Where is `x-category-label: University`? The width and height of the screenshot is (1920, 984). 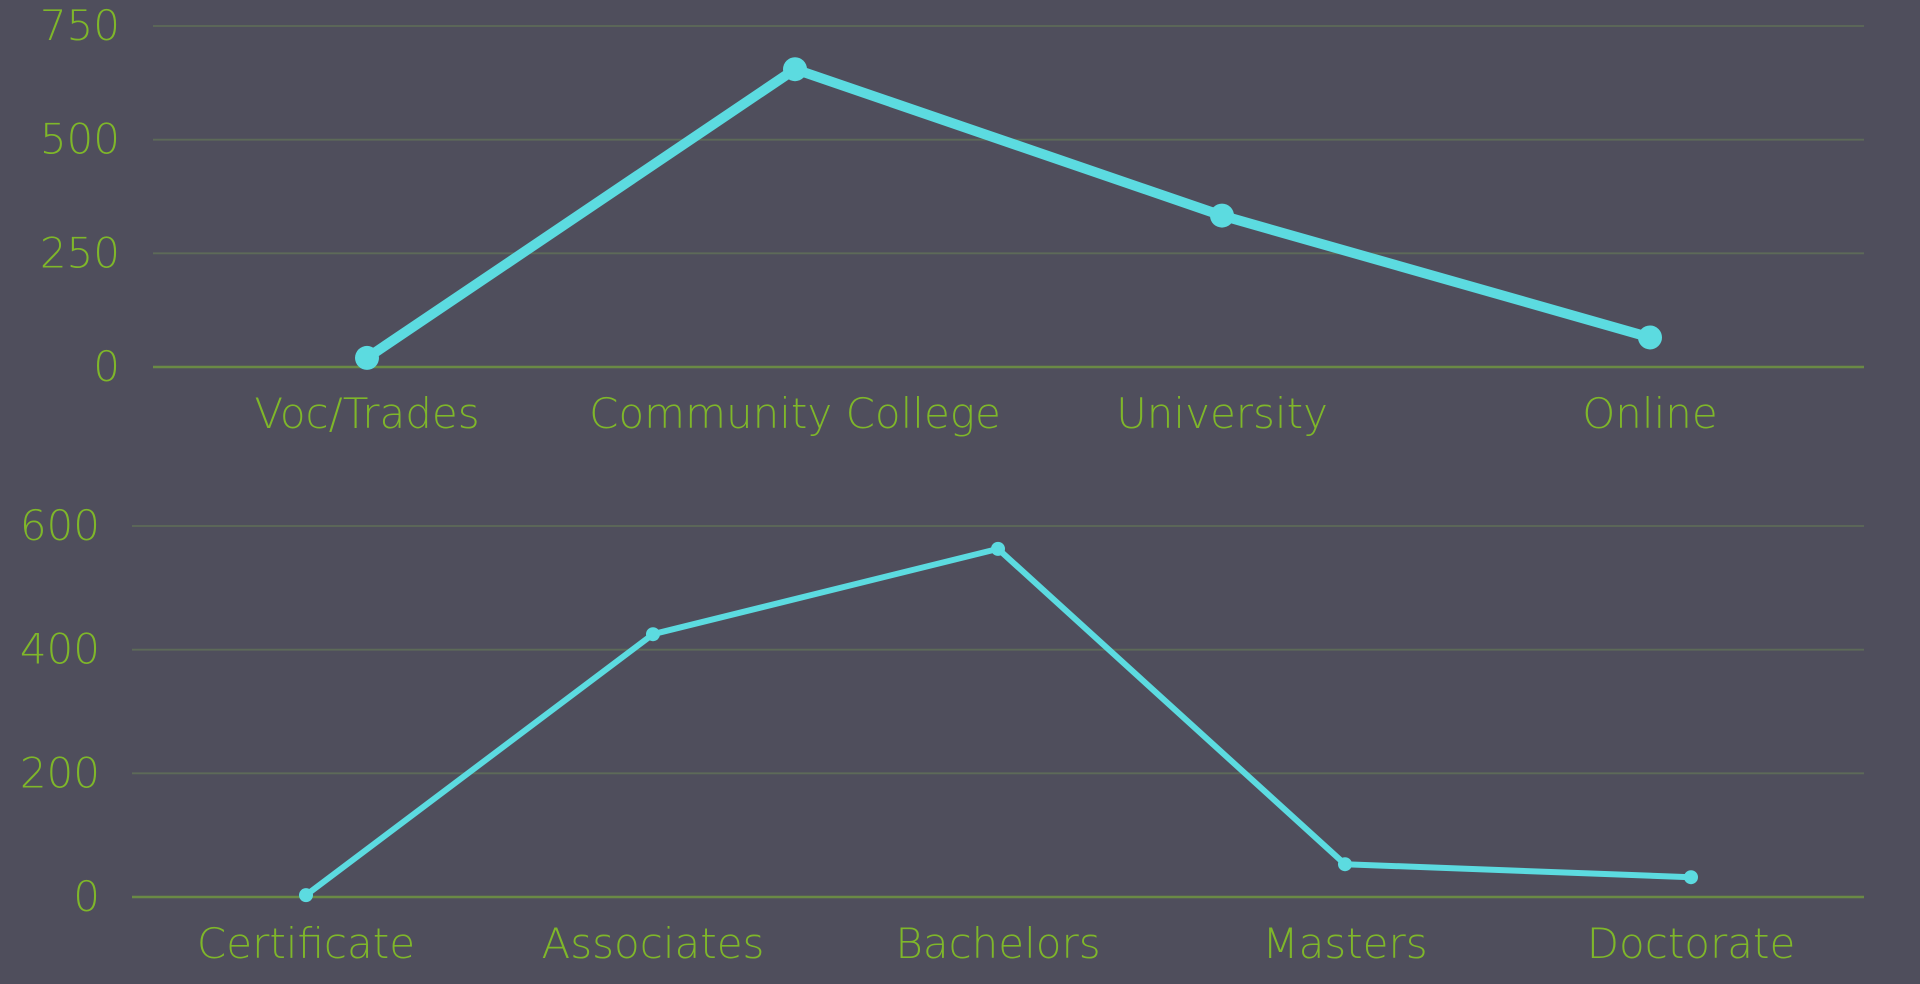 x-category-label: University is located at coordinates (1222, 413).